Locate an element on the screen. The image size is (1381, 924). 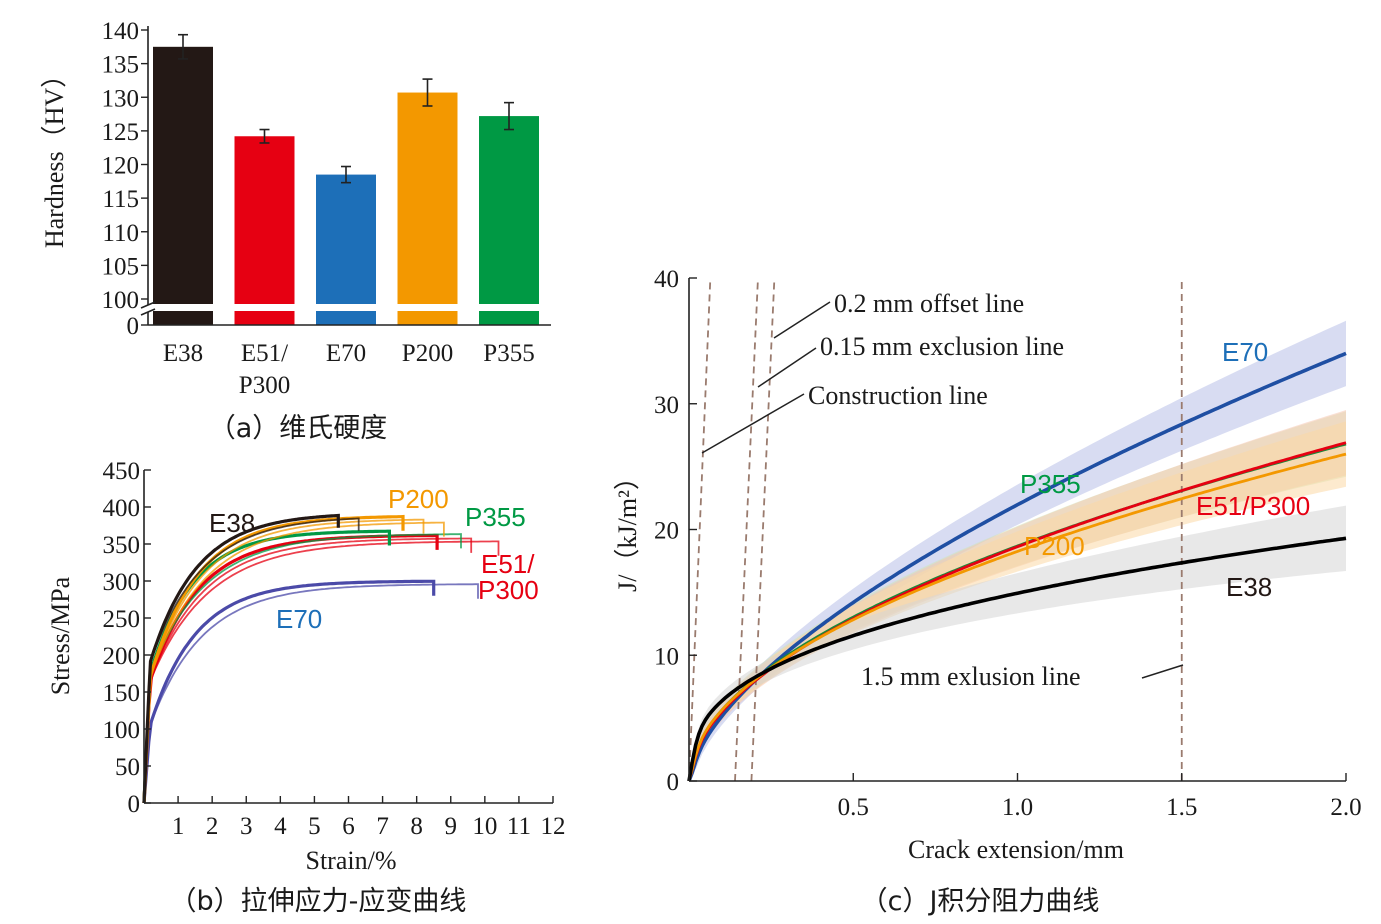
label-p200-c: P200 is located at coordinates (1054, 546).